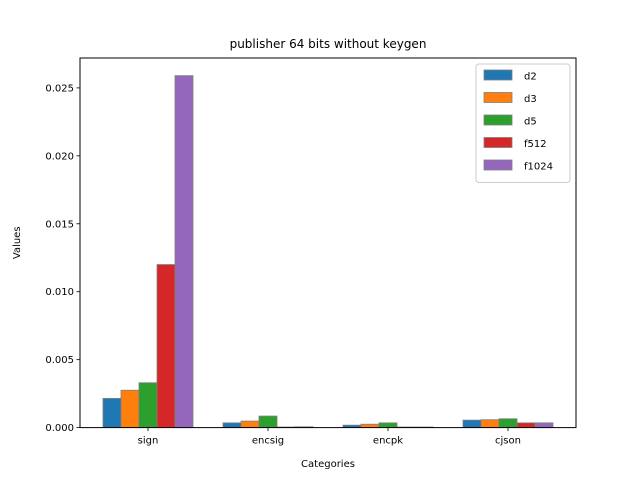  I want to click on legend-swatch-d2, so click(498, 75).